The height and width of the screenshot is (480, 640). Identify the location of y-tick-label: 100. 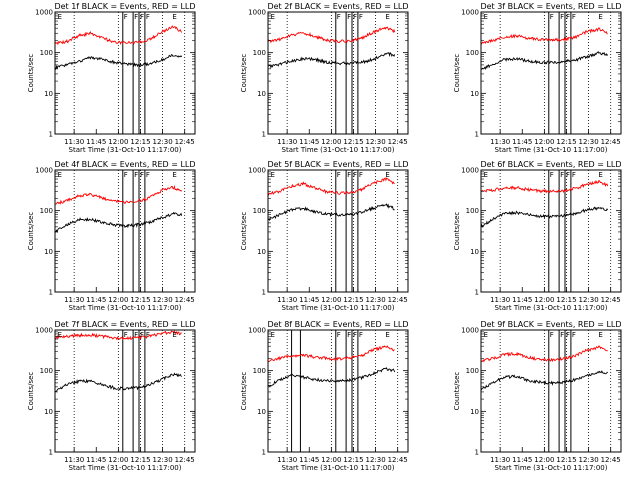
(46, 371).